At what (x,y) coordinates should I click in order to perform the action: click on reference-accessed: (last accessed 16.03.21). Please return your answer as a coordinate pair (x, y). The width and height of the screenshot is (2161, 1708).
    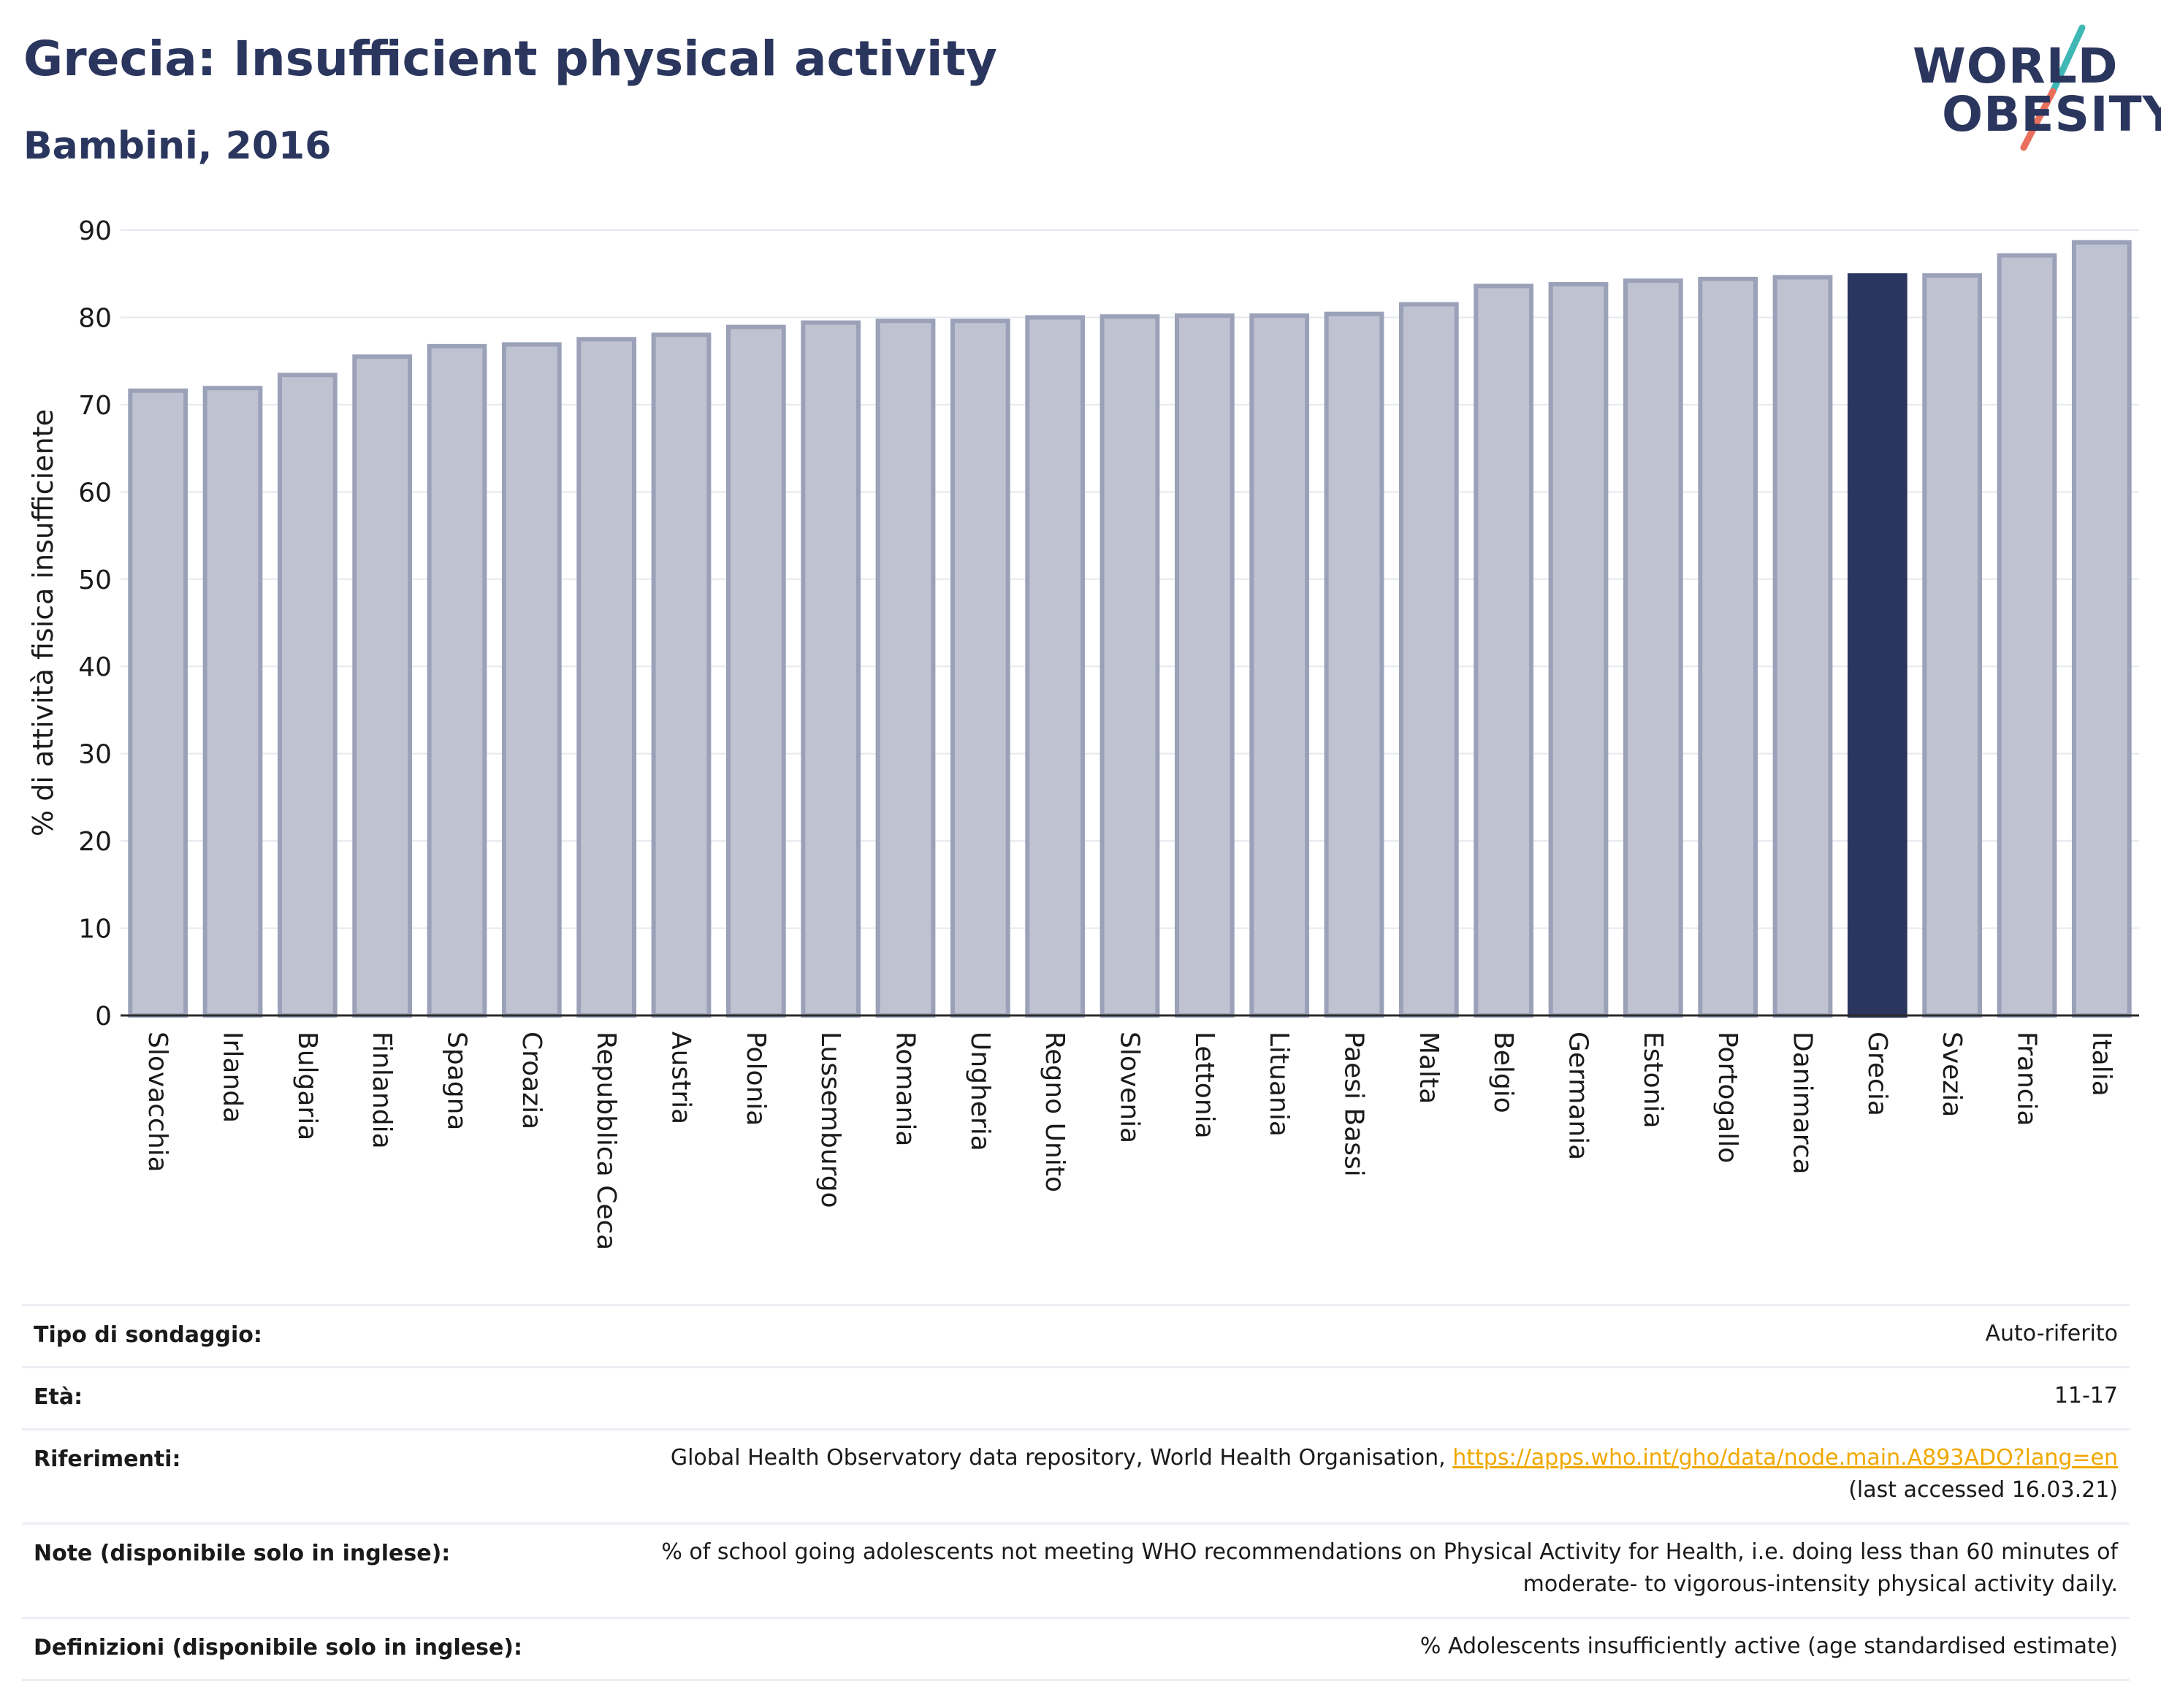
    Looking at the image, I should click on (1983, 1490).